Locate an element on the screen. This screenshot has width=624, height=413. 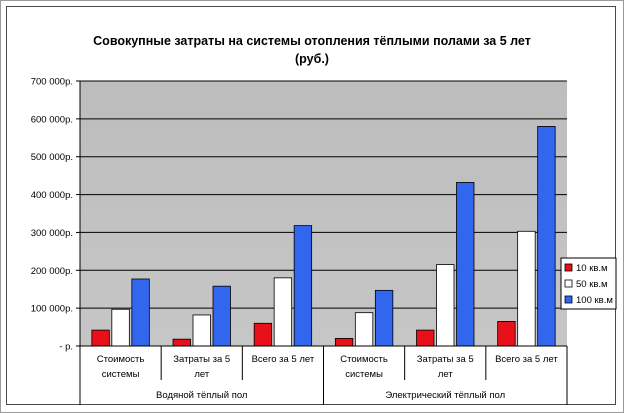
y-tick-label: - р. is located at coordinates (66, 347).